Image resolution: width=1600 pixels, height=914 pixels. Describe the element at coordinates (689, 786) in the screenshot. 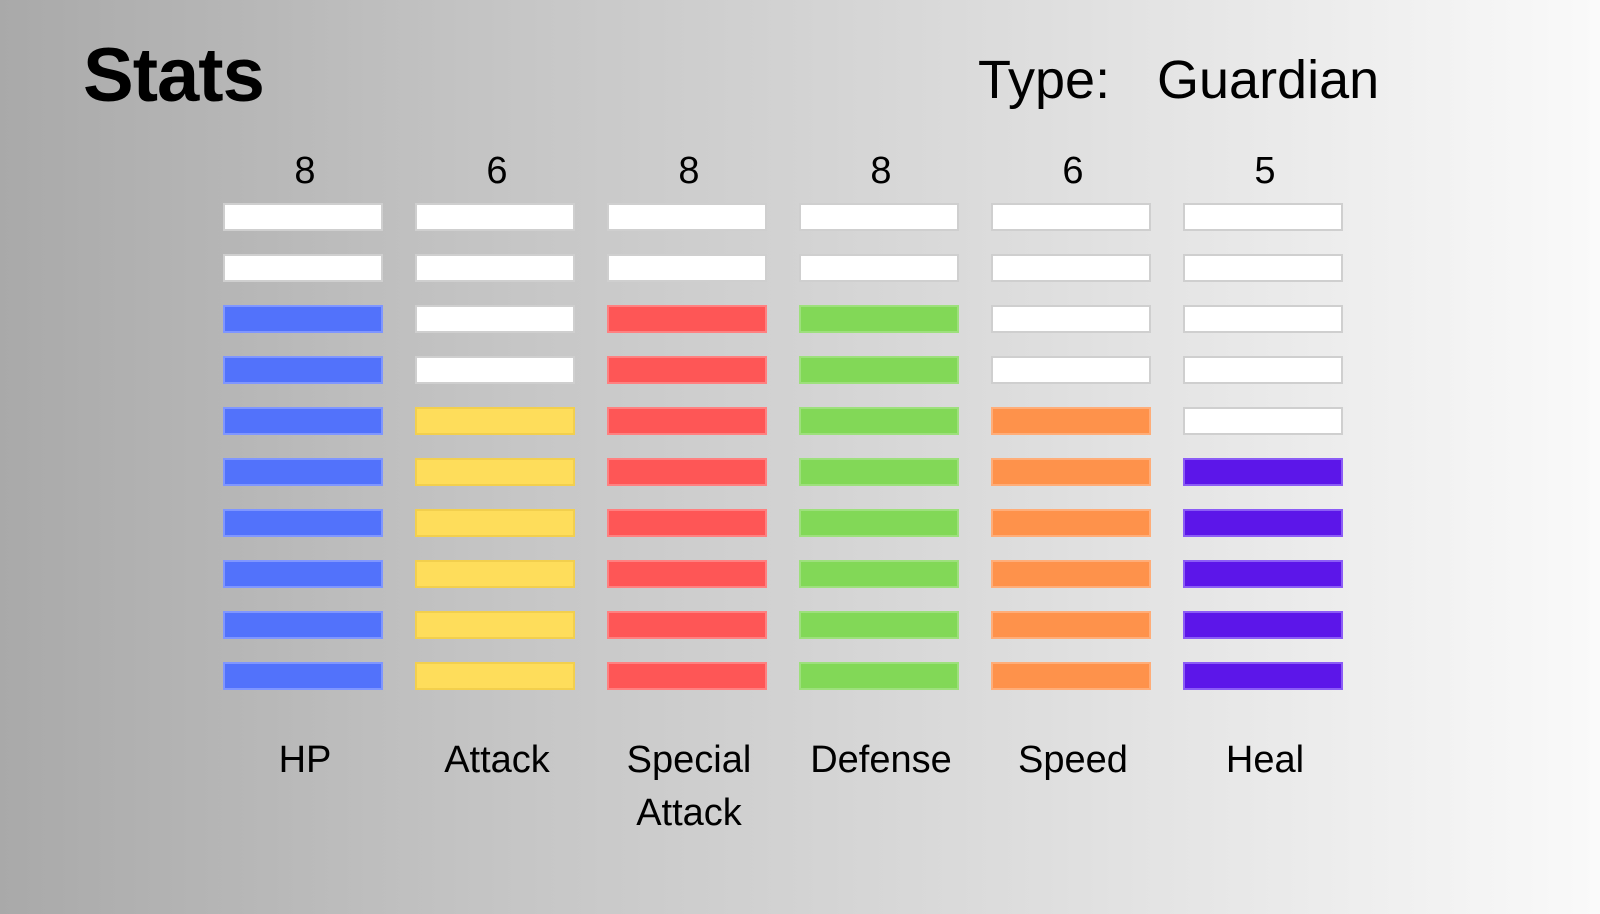

I see `stat-name: Special Attack` at that location.